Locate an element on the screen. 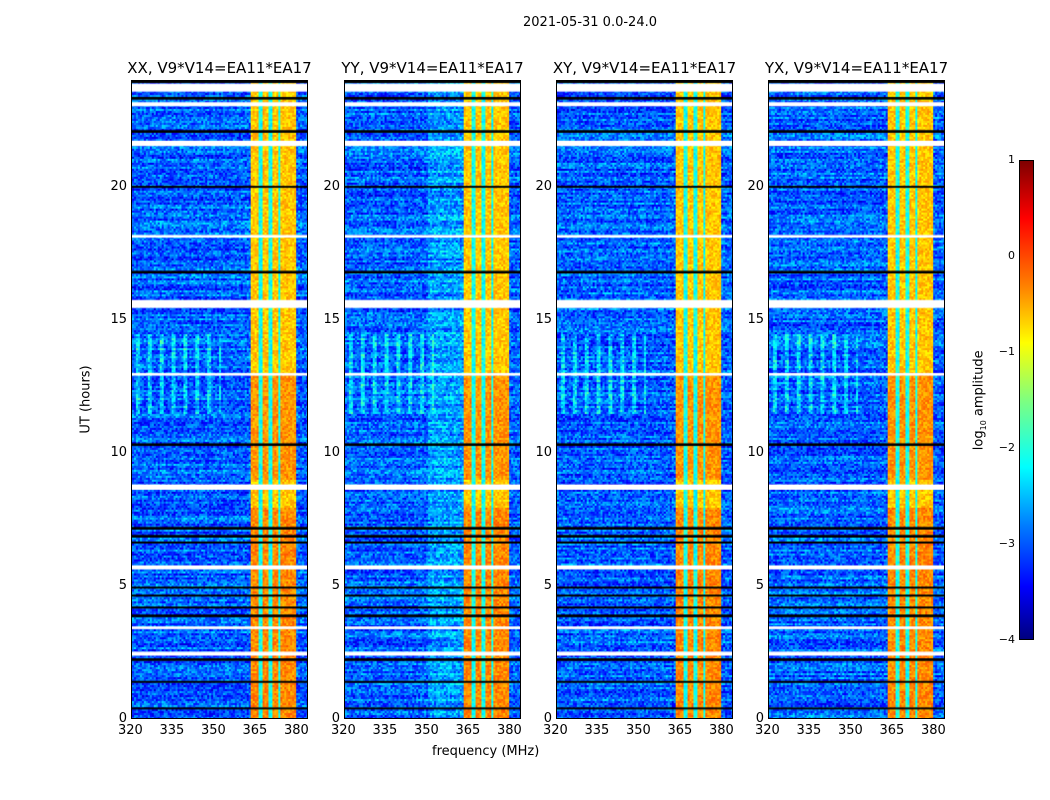 The height and width of the screenshot is (800, 1050). figure-title: 2021-05-31 0.0-24.0 is located at coordinates (590, 22).